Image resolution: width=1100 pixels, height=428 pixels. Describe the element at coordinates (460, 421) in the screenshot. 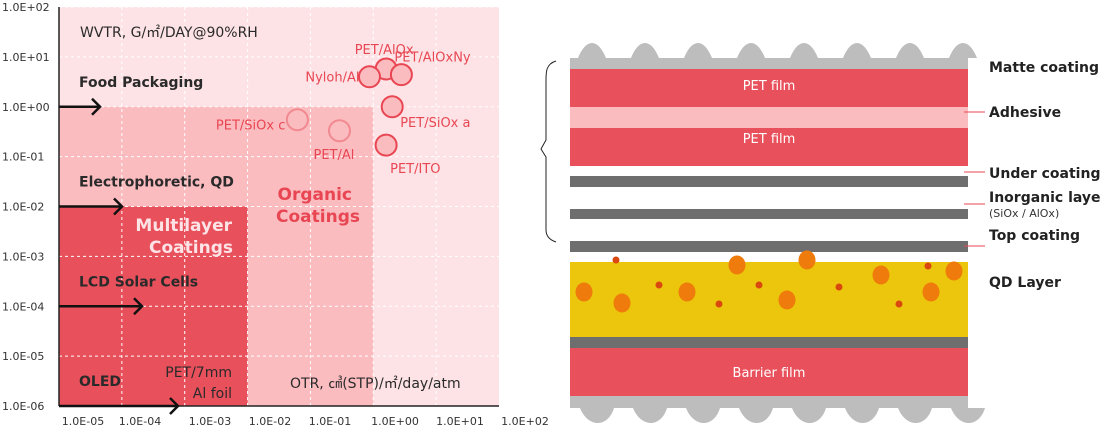

I see `x-tick-label: 1.0E+01` at that location.